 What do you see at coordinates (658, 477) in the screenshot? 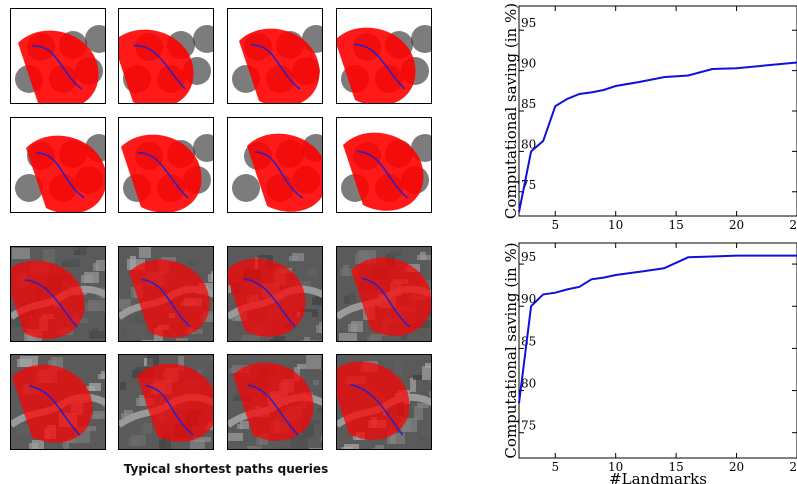
I see `x-axis-label: #Landmarks` at bounding box center [658, 477].